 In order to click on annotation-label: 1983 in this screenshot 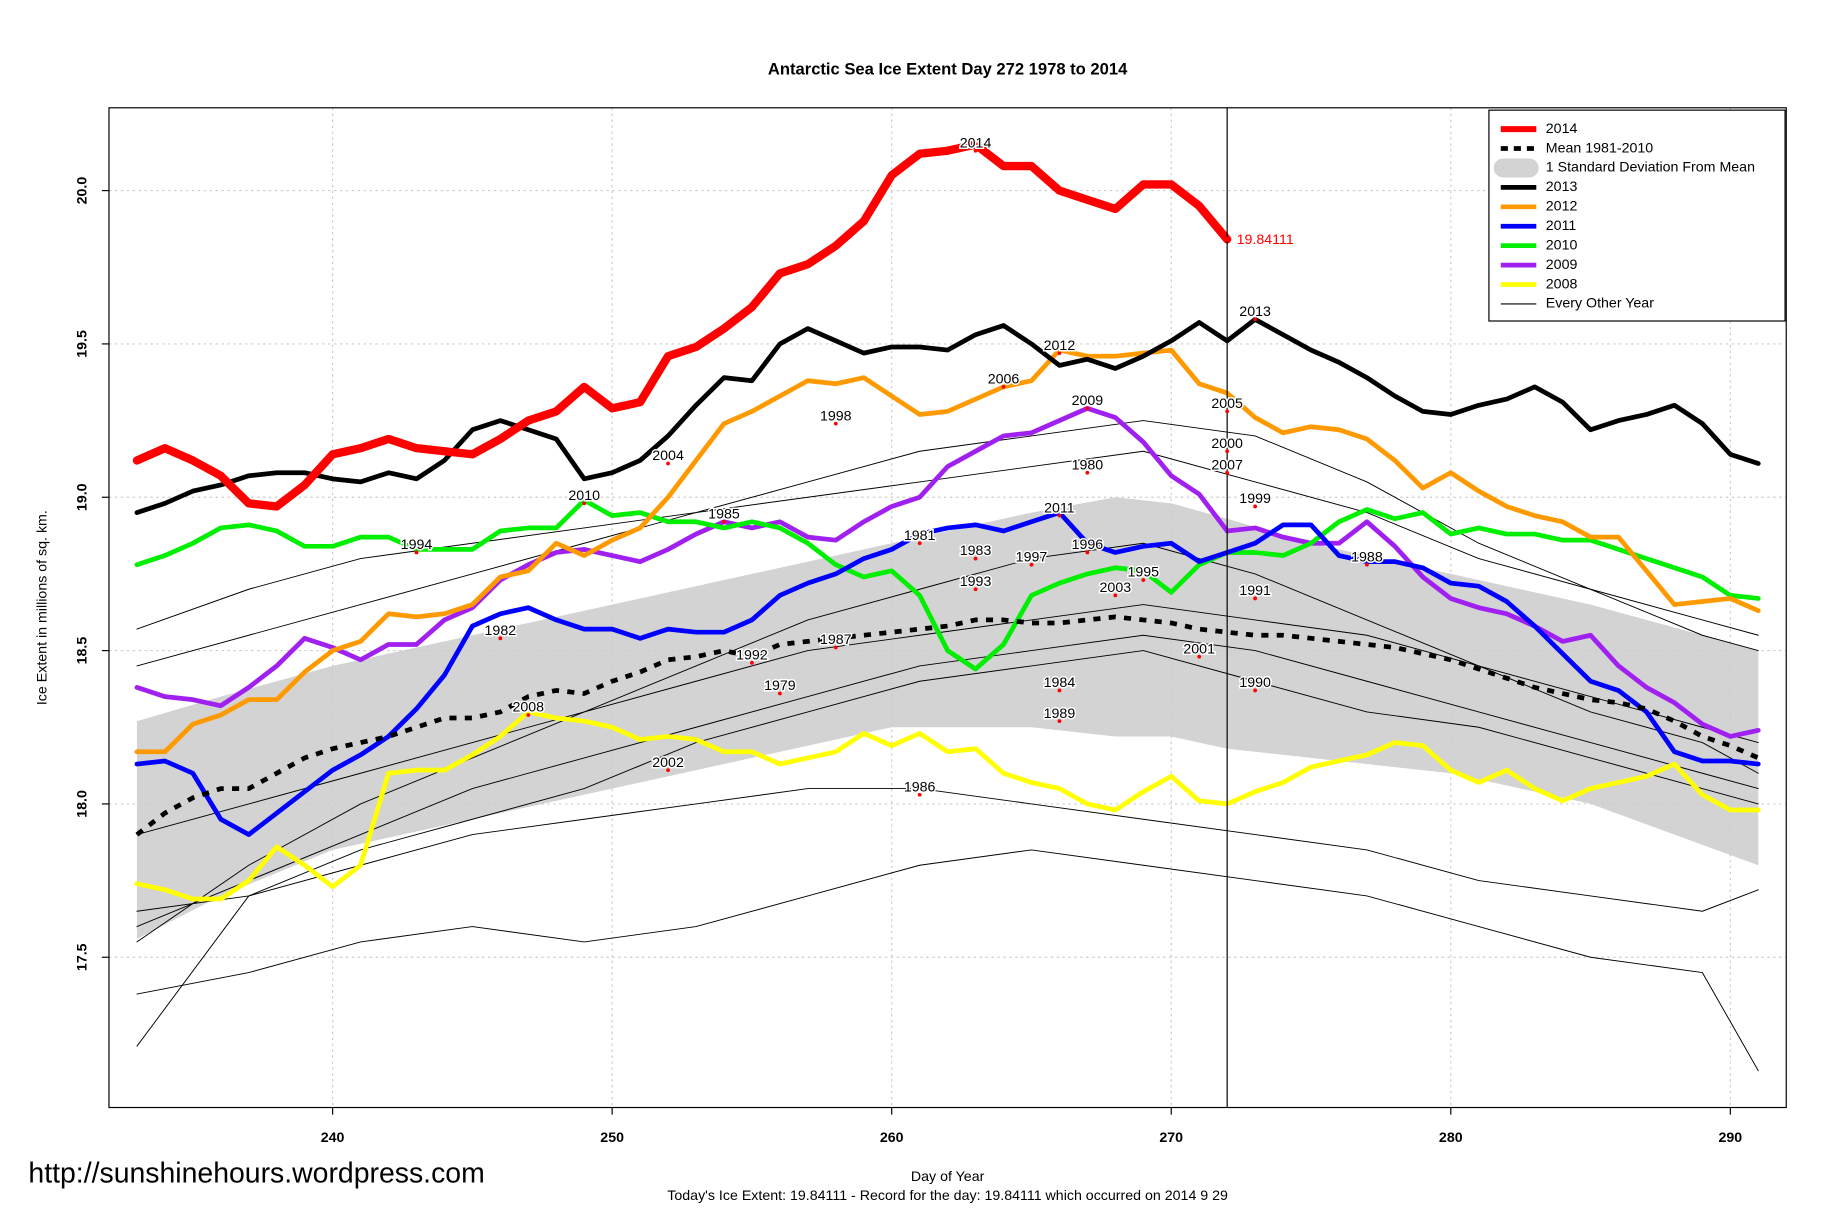, I will do `click(976, 551)`.